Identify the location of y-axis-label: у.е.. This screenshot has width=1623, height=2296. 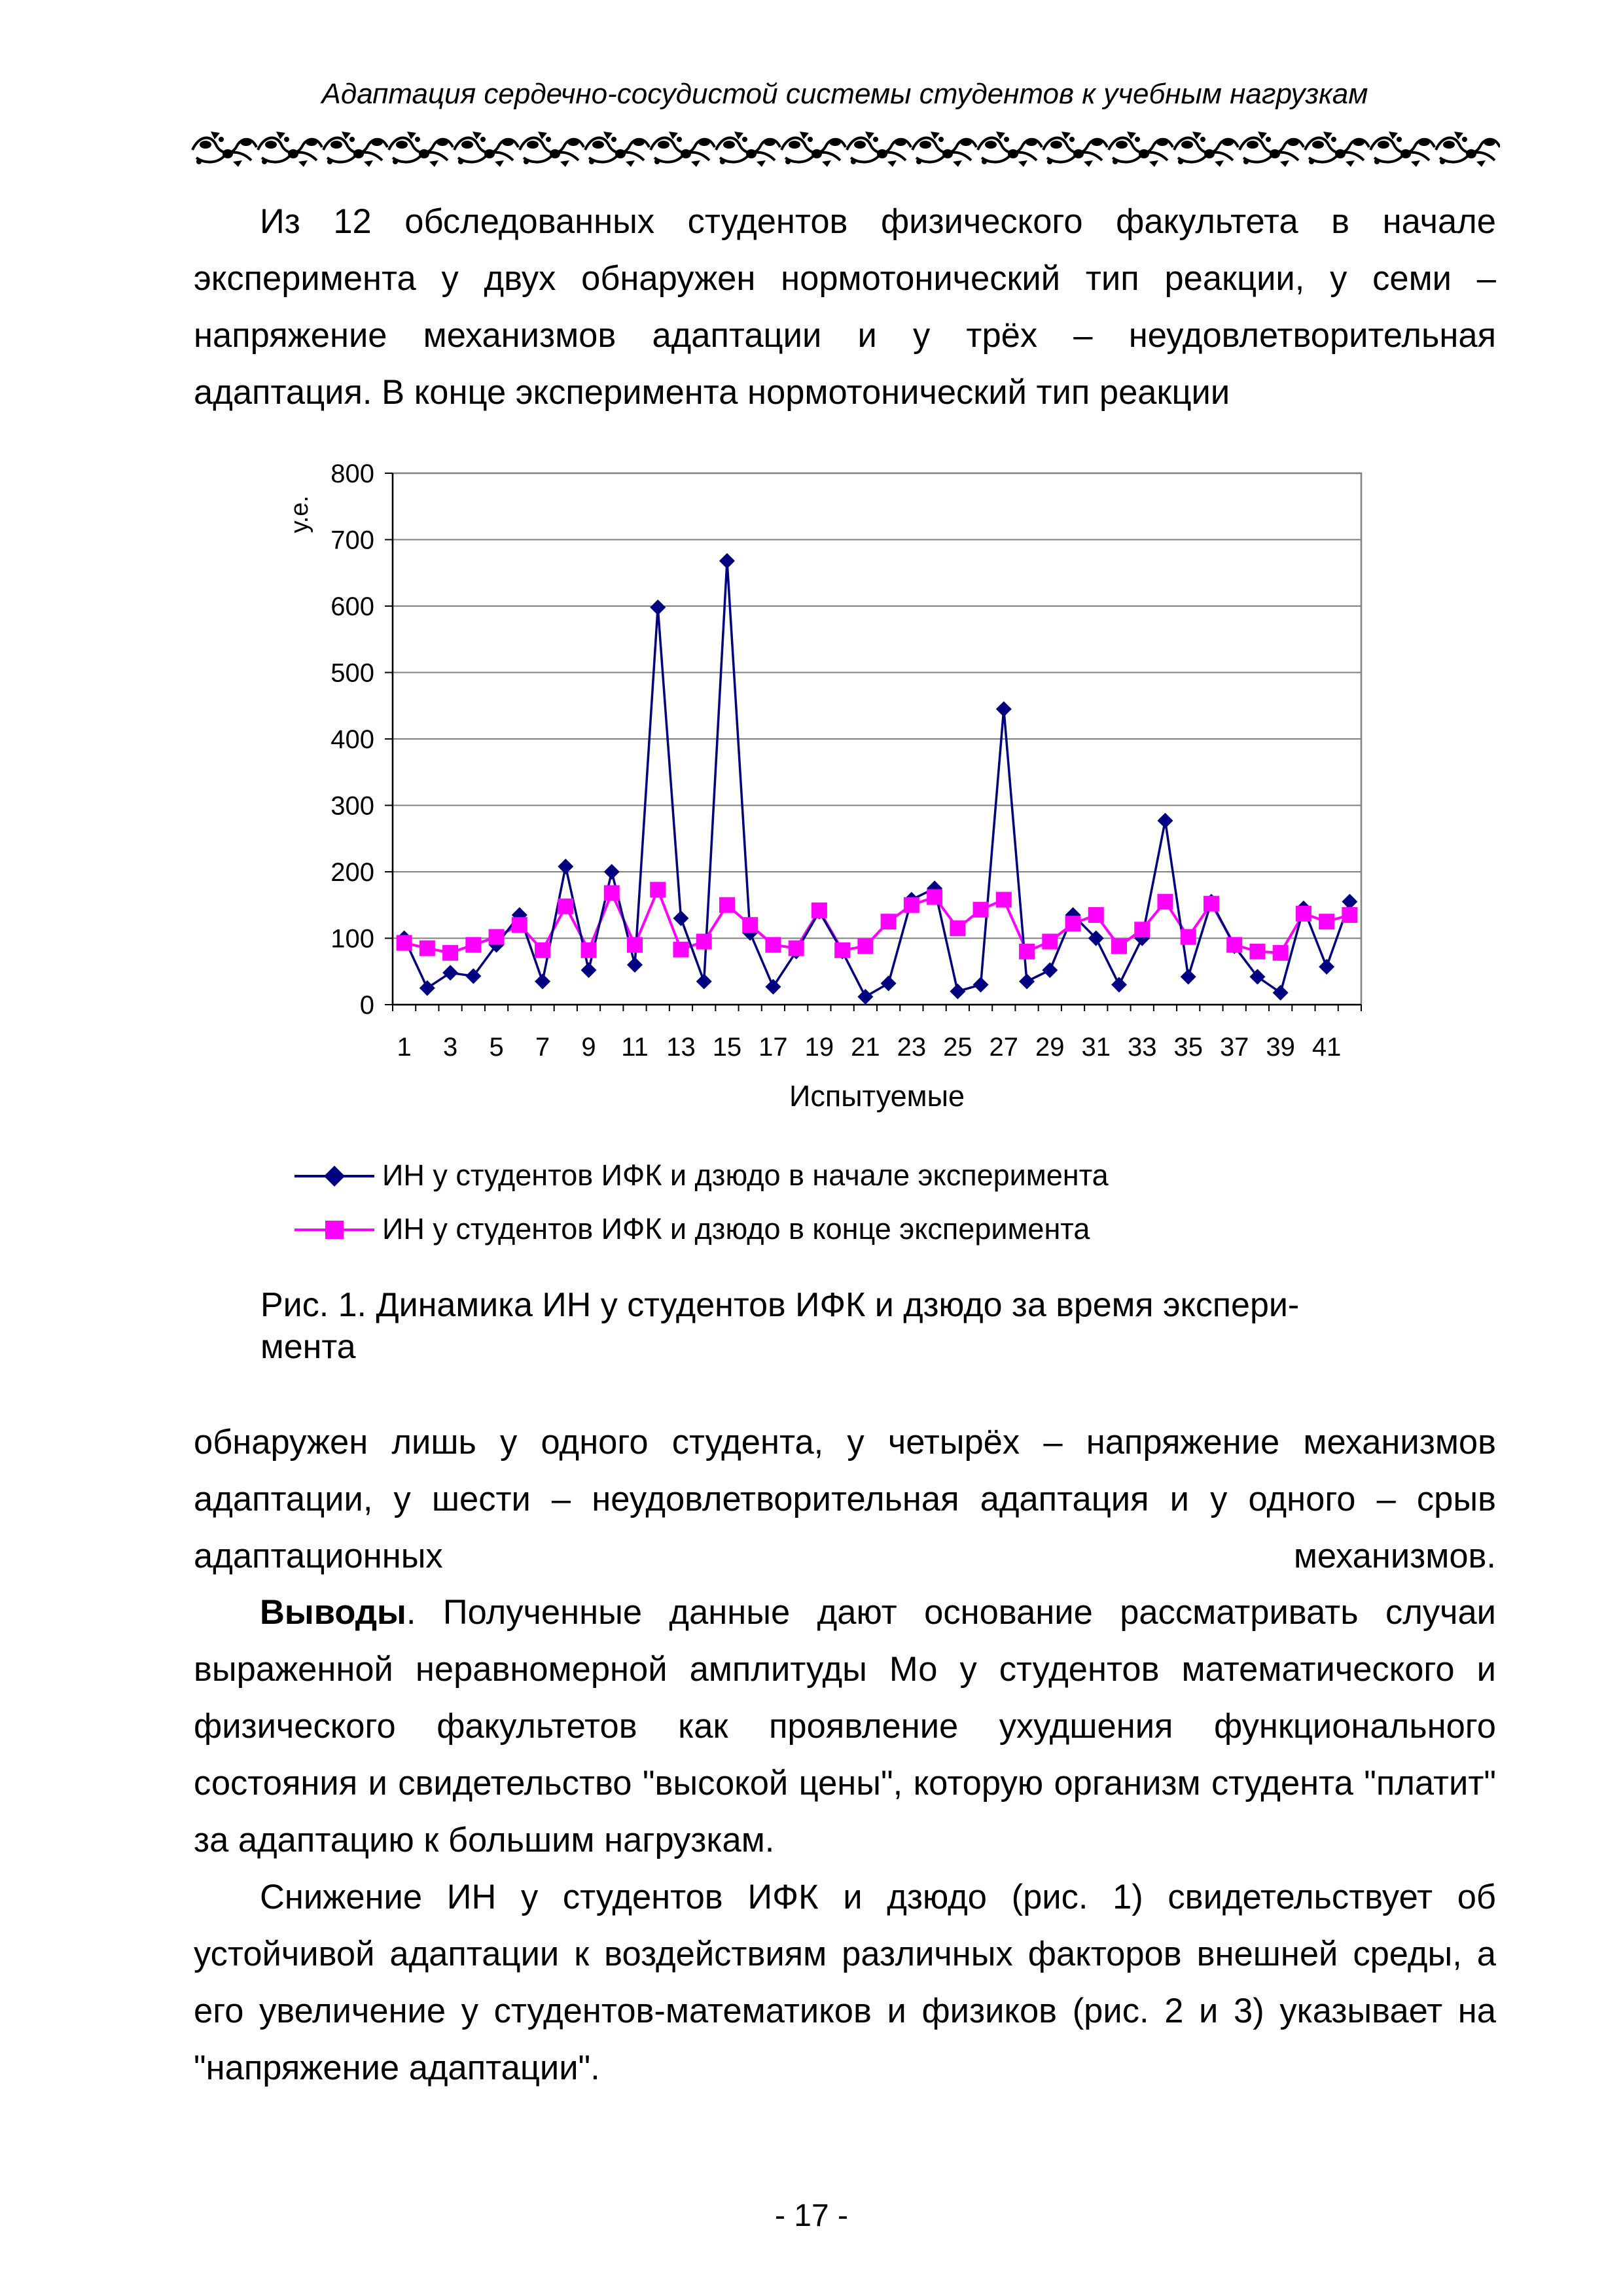
(299, 514).